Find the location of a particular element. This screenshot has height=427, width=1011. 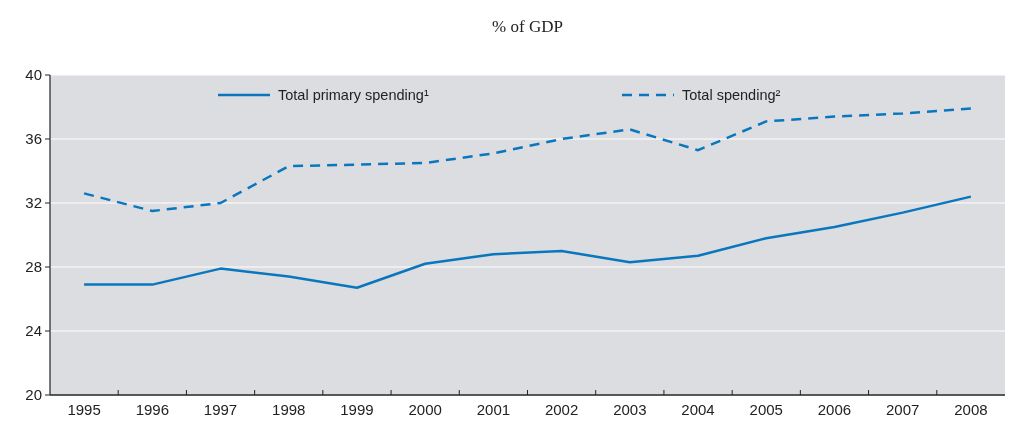

chart-title: % of GDP is located at coordinates (527, 26).